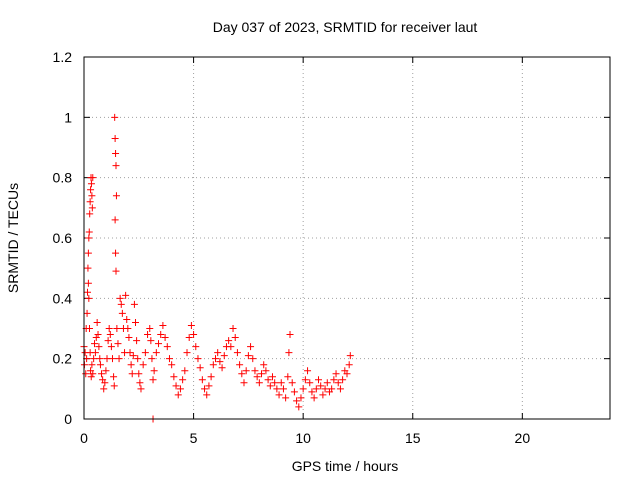  I want to click on y-tick-label: 1, so click(68, 117).